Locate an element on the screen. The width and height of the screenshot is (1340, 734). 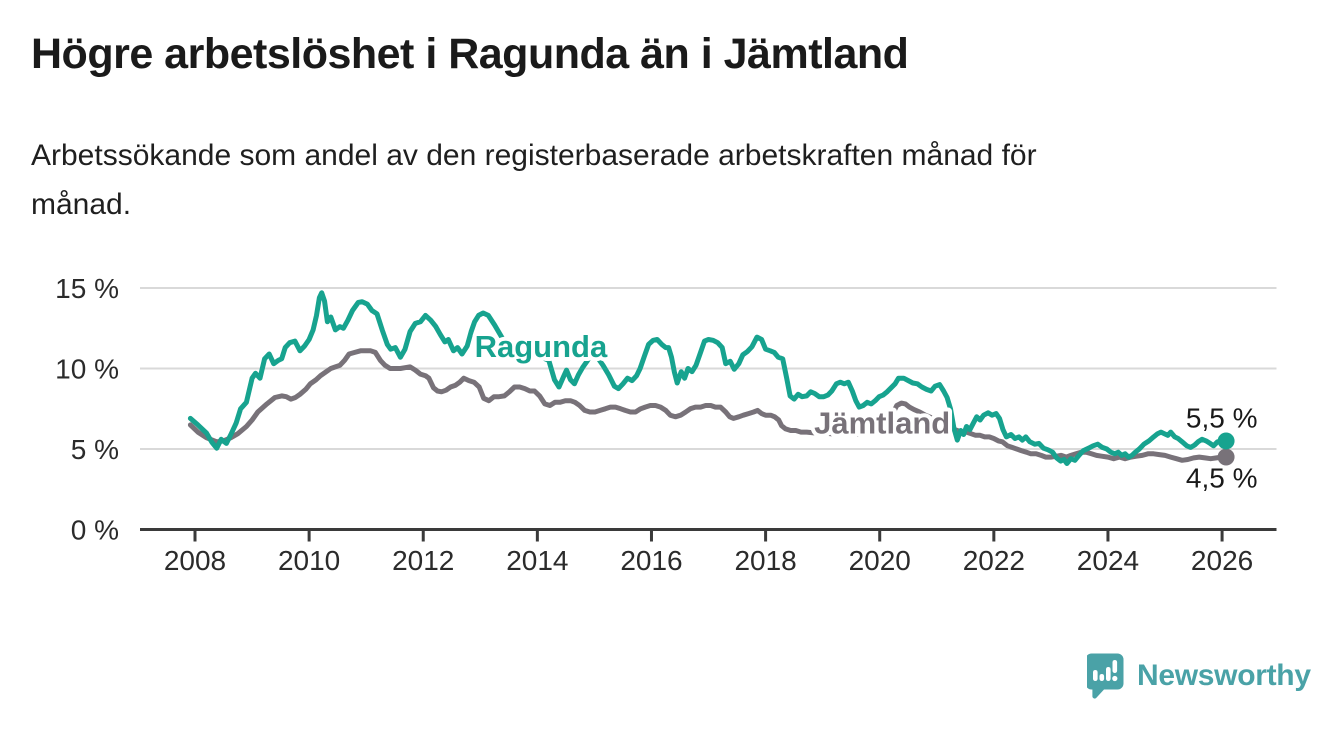
annotation-label: Jämtland is located at coordinates (882, 423).